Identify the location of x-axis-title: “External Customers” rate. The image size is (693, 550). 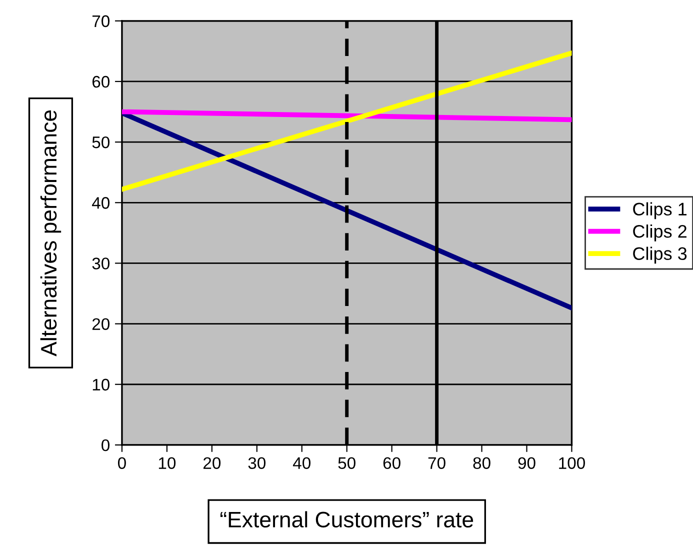
(347, 519).